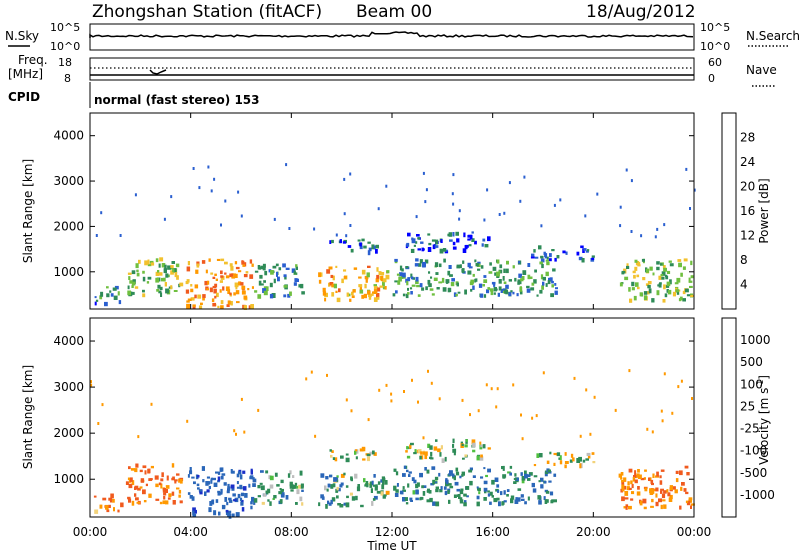 Image resolution: width=800 pixels, height=558 pixels. Describe the element at coordinates (747, 162) in the screenshot. I see `colorbar-tick-label: 24` at that location.